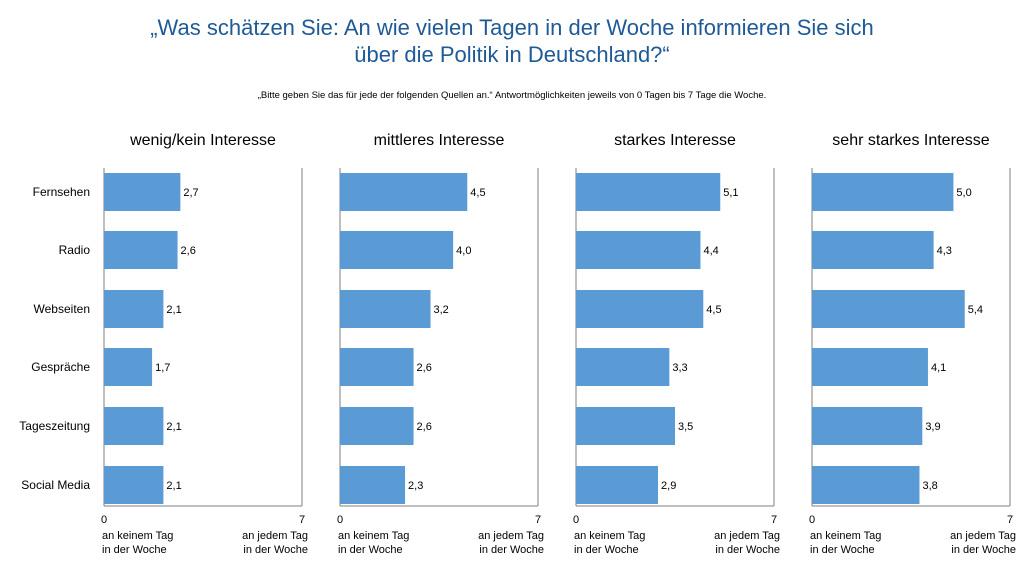 This screenshot has height=571, width=1024. Describe the element at coordinates (944, 251) in the screenshot. I see `data-label: 4,3` at that location.